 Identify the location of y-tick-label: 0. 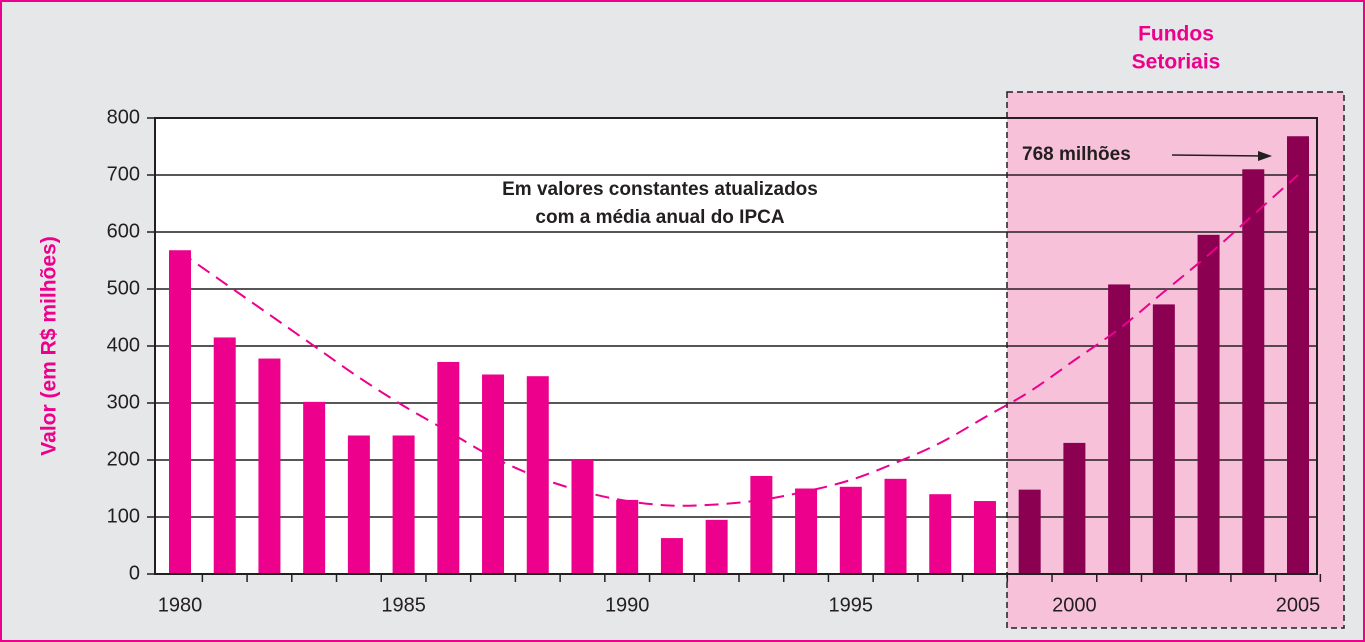
(134, 573).